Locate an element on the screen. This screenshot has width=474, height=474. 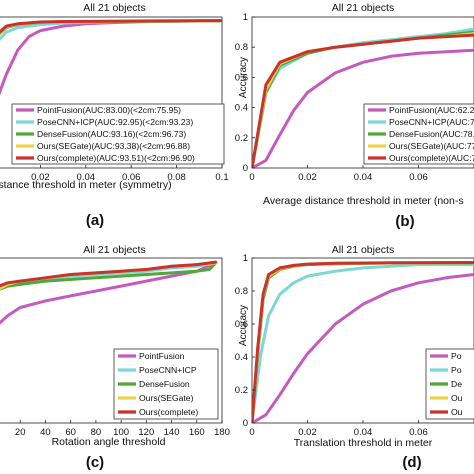
panel-label: (a) is located at coordinates (95, 220).